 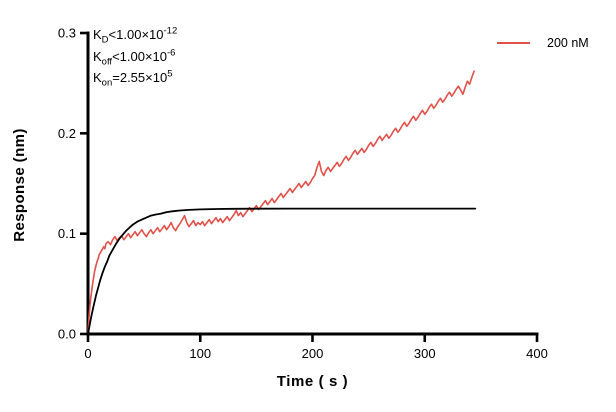 I want to click on y-tick-label: 0.1, so click(x=67, y=233).